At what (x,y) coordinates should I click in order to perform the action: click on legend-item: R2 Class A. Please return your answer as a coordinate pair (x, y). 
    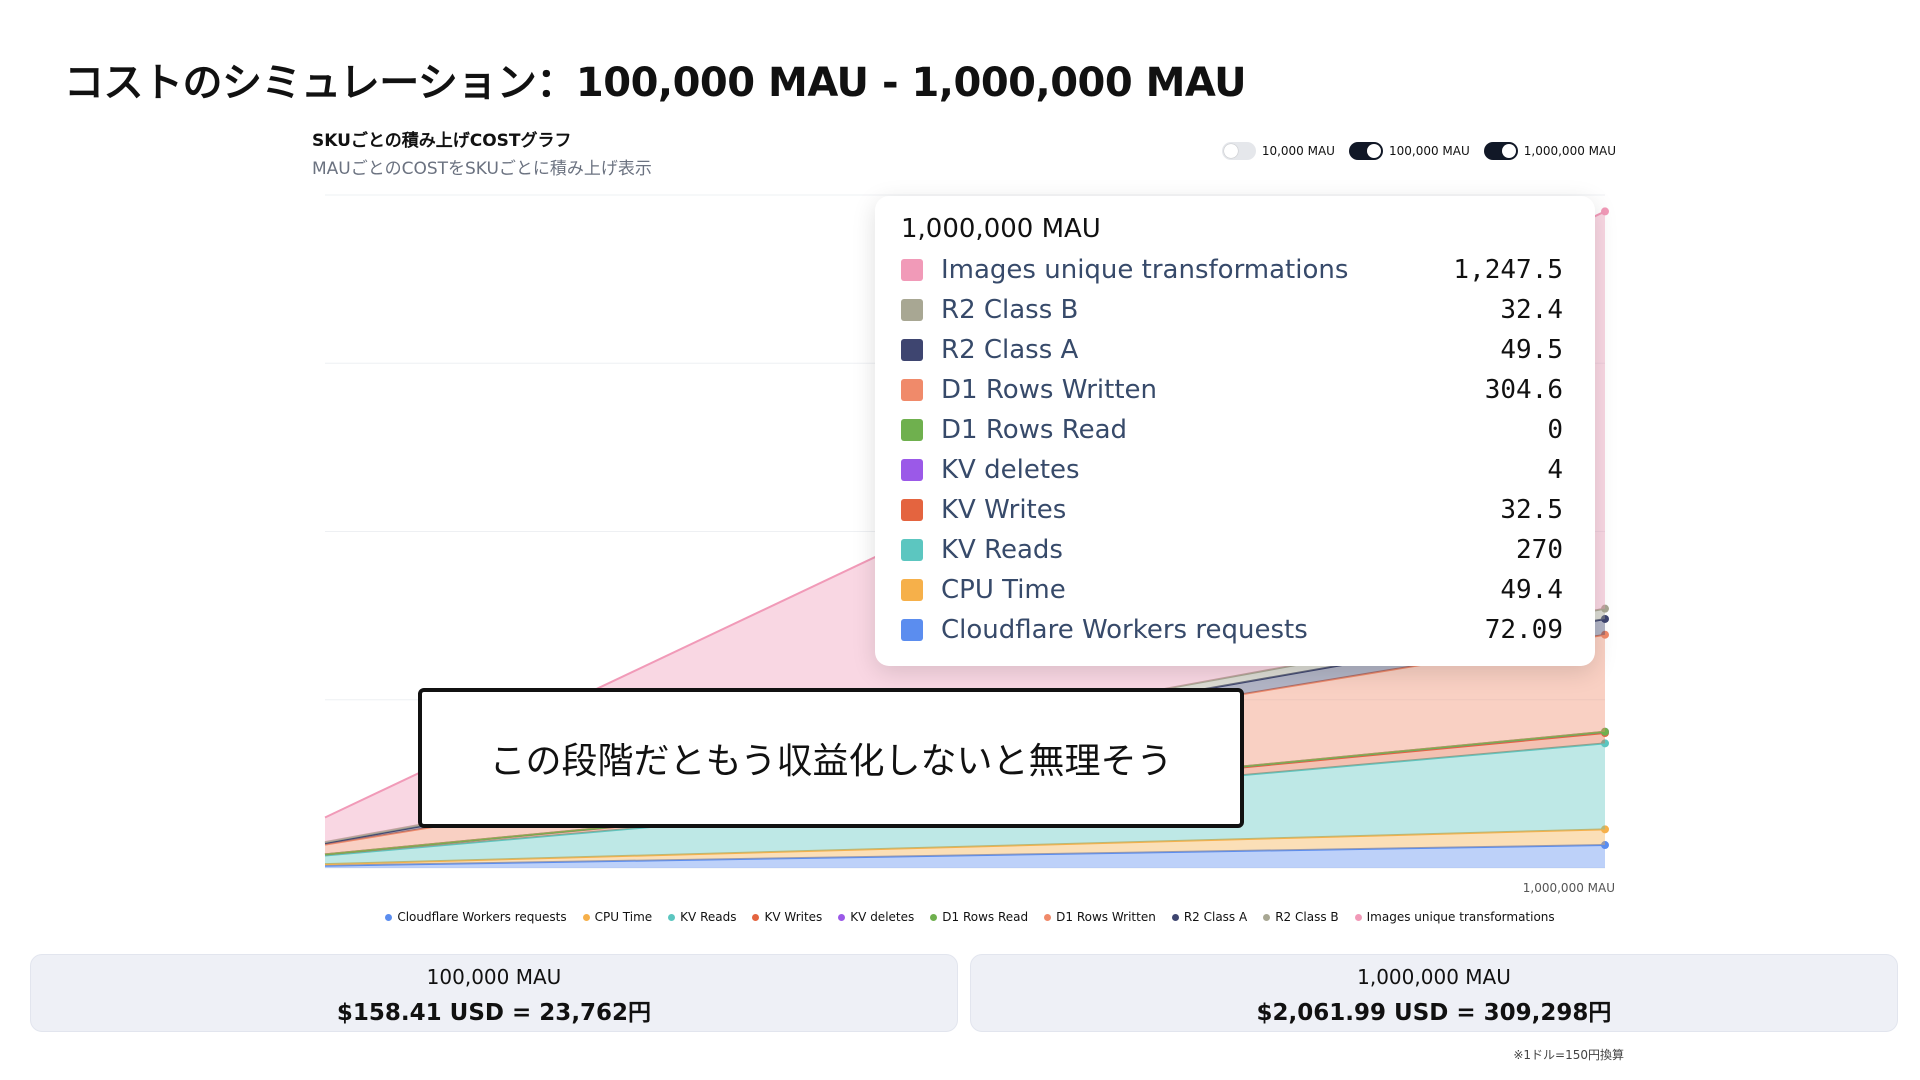
    Looking at the image, I should click on (1209, 917).